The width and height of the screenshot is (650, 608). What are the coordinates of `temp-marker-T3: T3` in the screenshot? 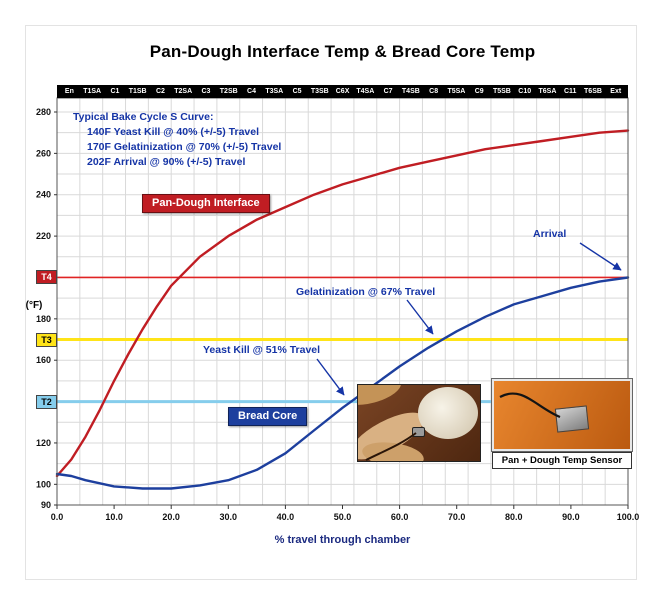 It's located at (46, 339).